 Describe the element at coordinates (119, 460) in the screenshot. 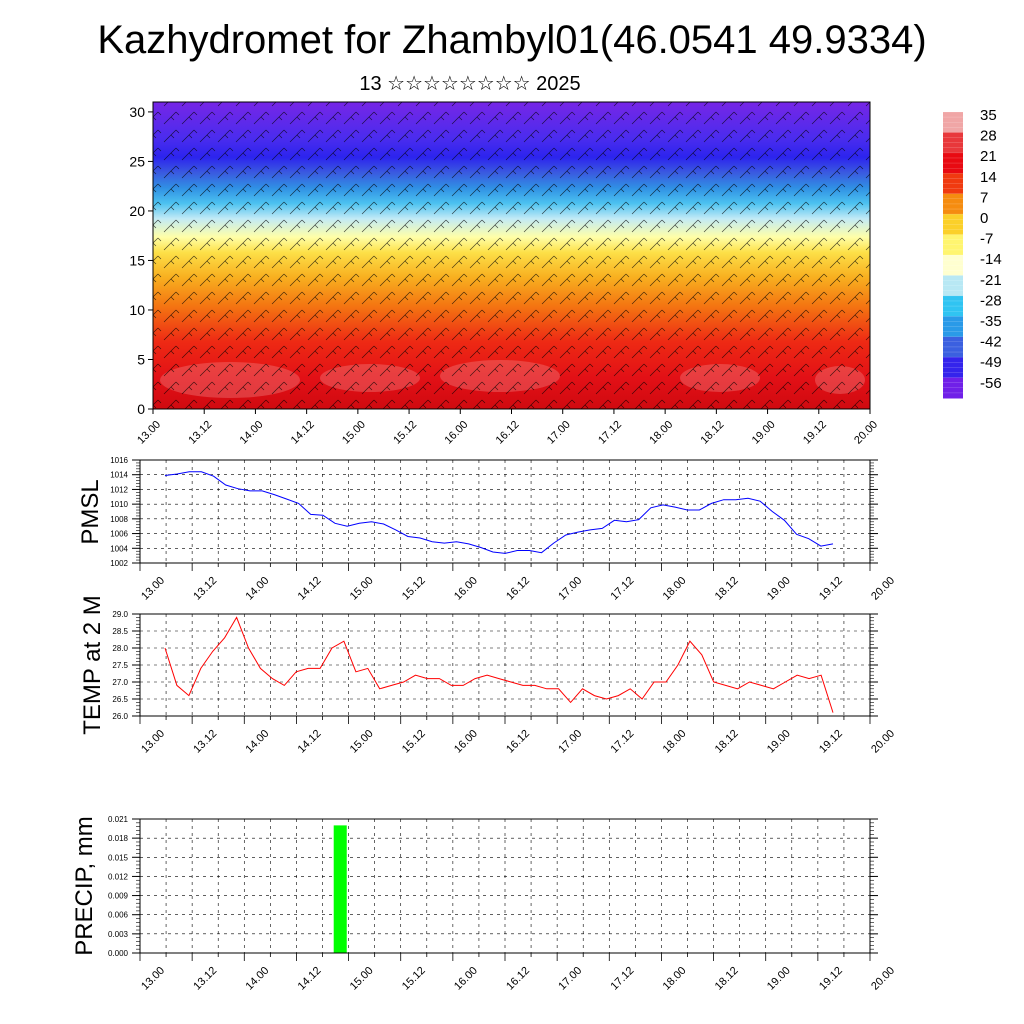

I see `y-tick-label: 1016` at that location.